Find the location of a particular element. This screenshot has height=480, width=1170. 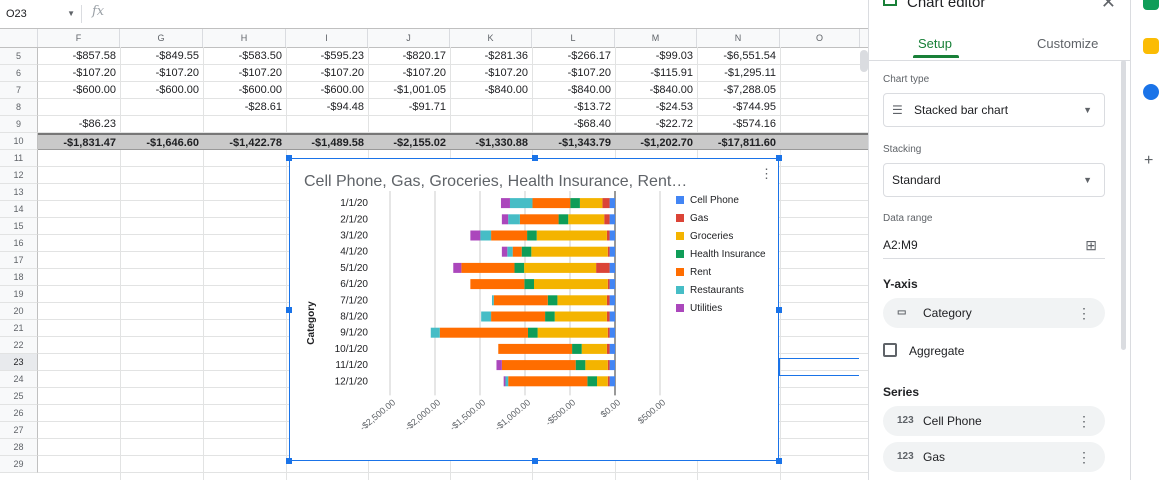

row-header: 20 is located at coordinates (19, 311).